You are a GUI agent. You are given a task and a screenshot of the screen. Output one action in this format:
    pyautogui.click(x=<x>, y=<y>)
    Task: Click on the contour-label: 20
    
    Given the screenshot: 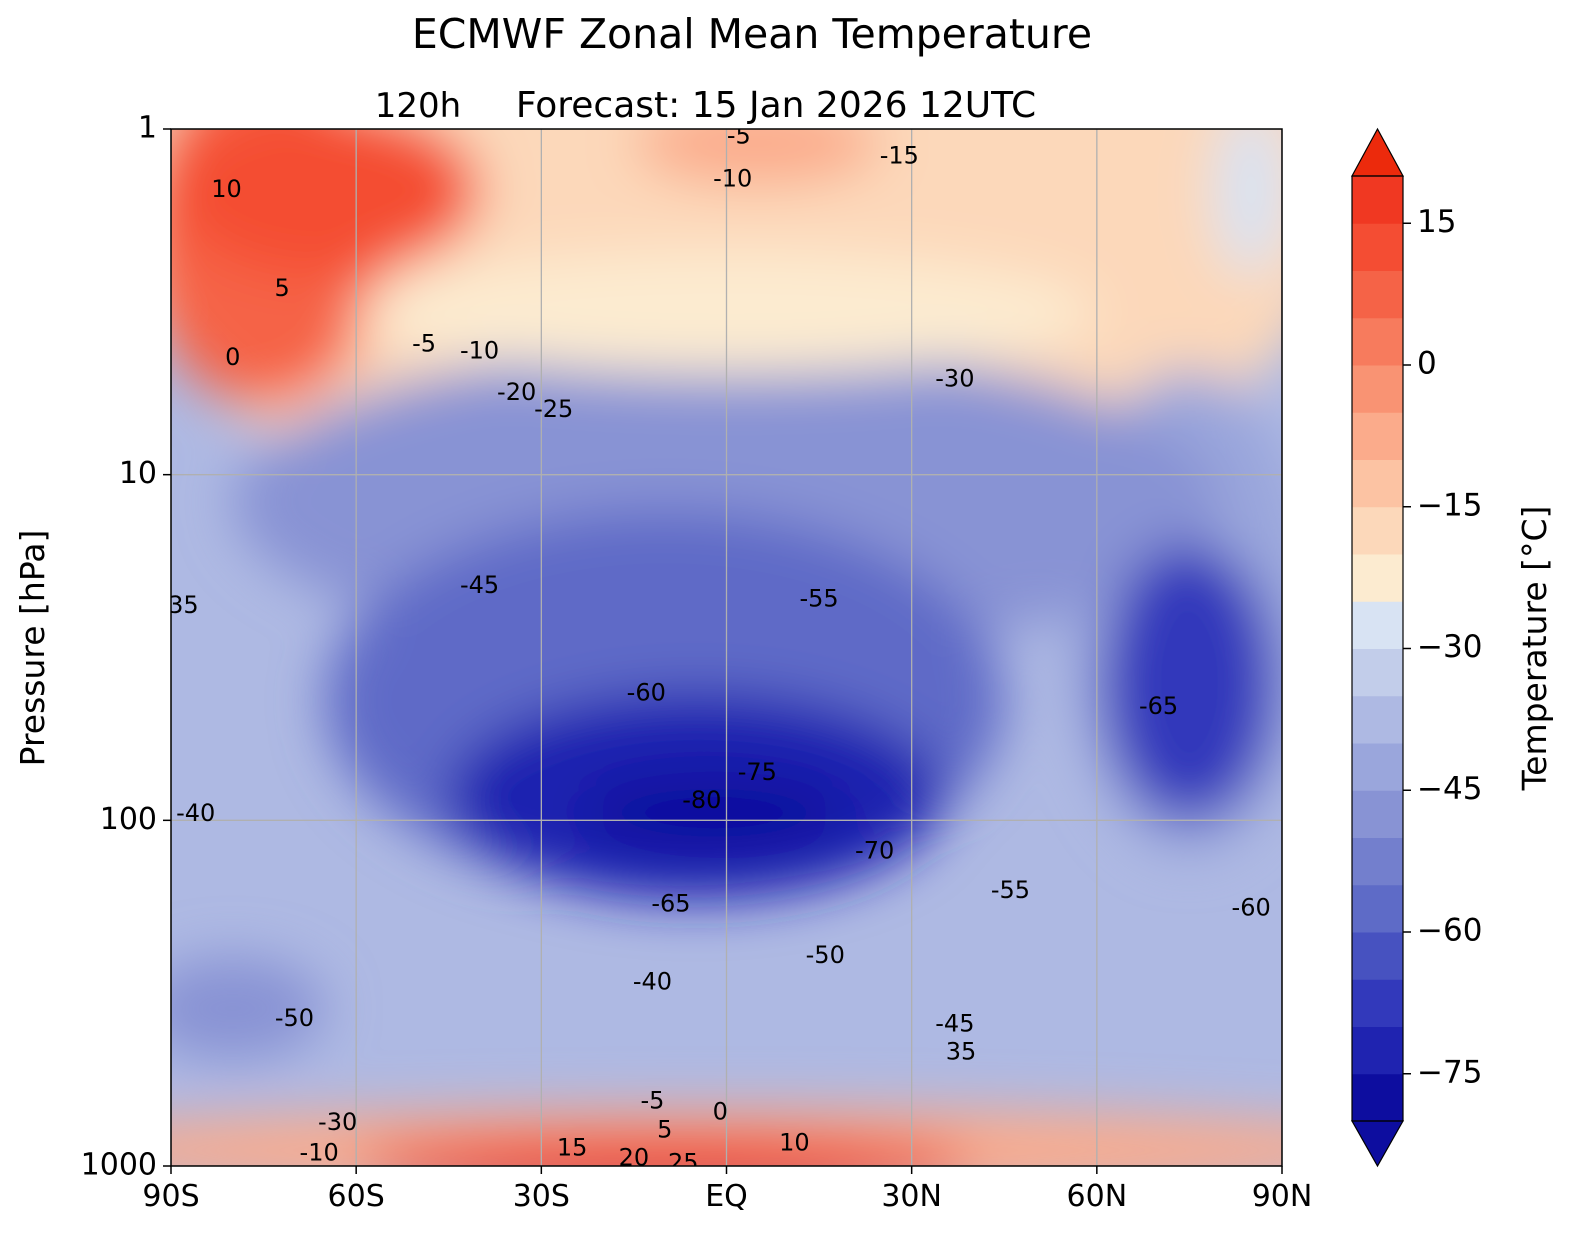 What is the action you would take?
    pyautogui.click(x=634, y=1157)
    